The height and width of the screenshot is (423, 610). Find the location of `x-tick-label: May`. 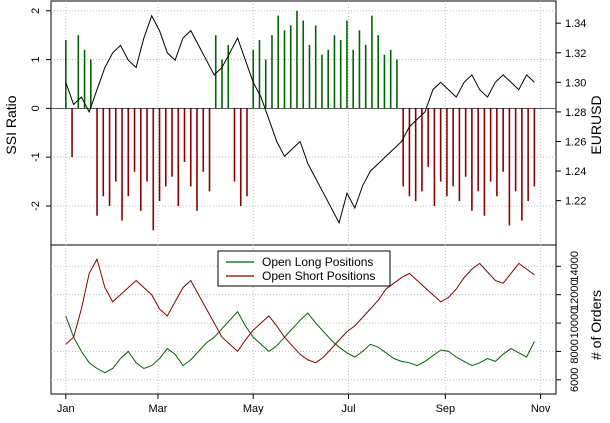

x-tick-label: May is located at coordinates (253, 409).